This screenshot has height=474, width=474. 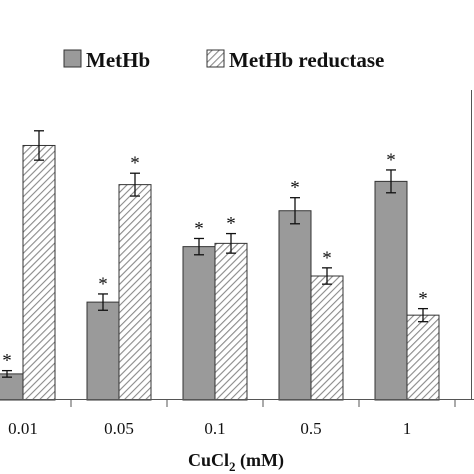 What do you see at coordinates (7, 361) in the screenshot?
I see `significance-mark-methb-0: *` at bounding box center [7, 361].